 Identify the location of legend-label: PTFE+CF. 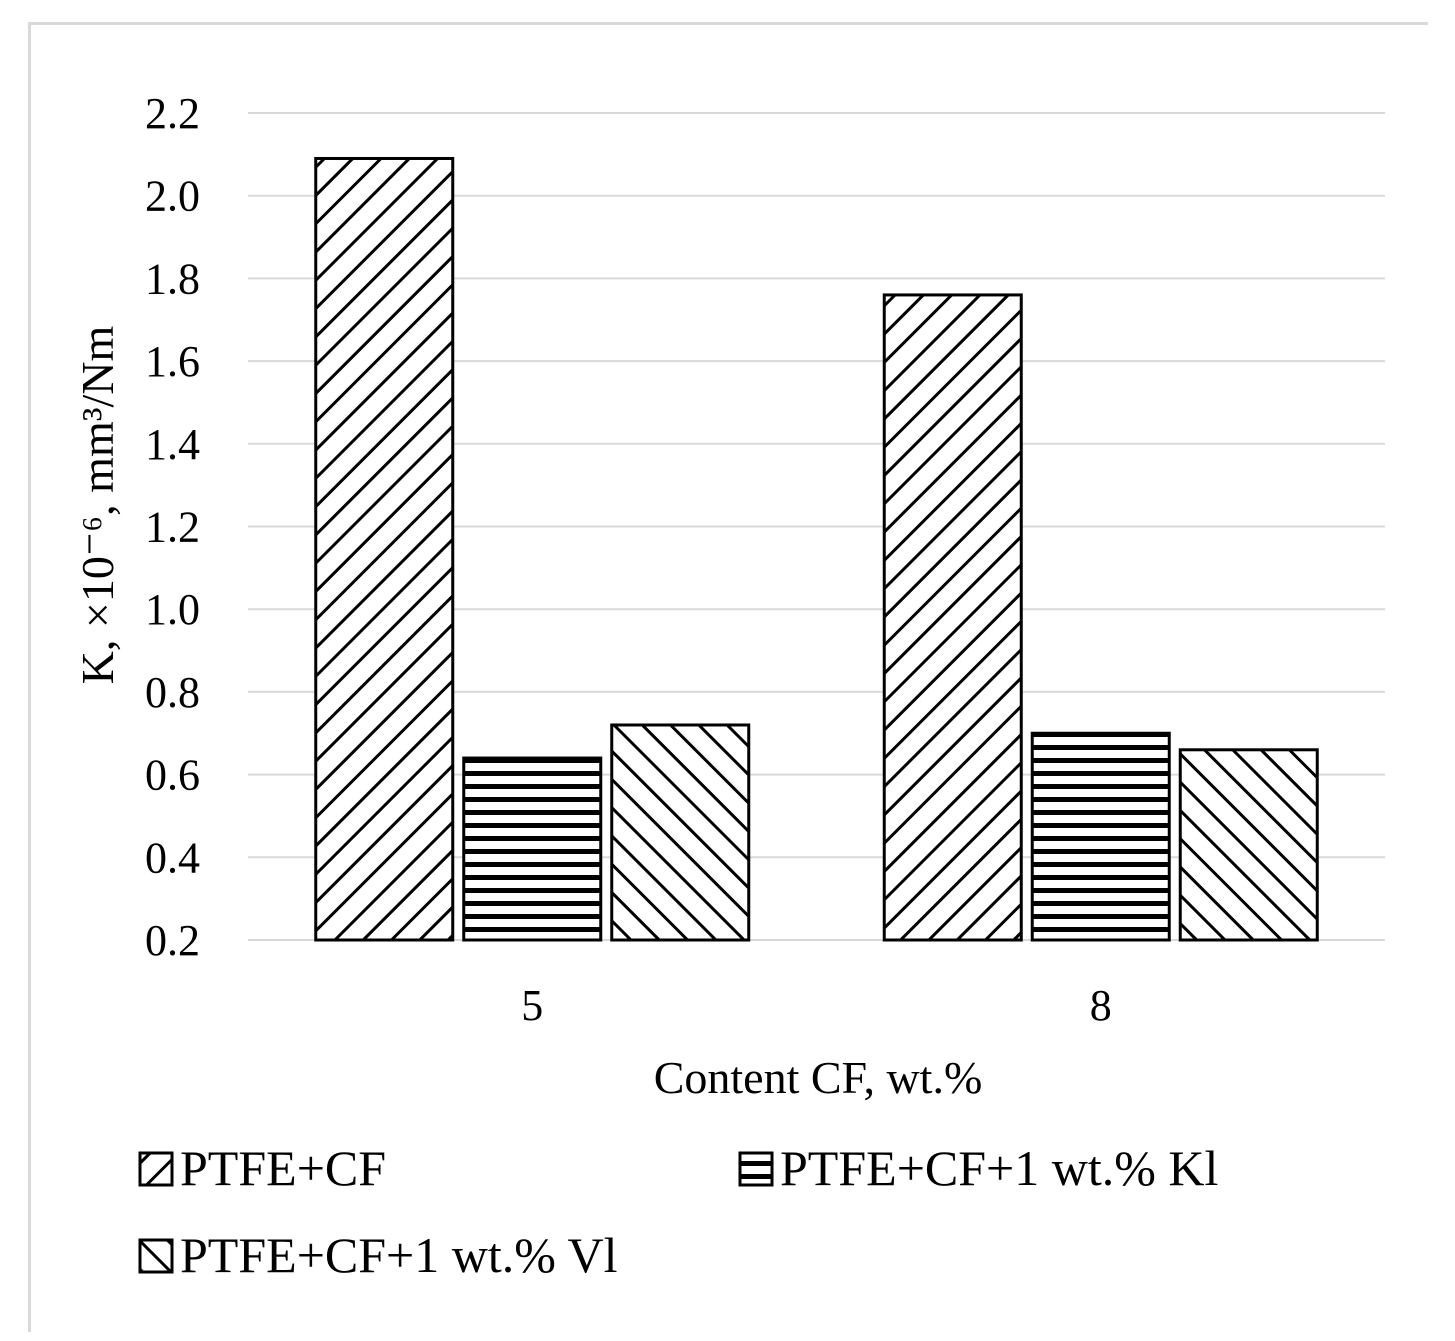
(283, 1168).